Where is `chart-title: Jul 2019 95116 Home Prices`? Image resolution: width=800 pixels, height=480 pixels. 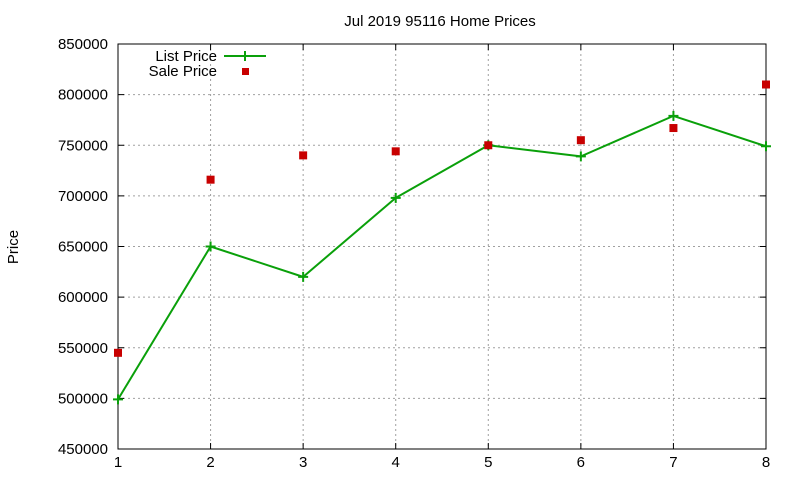
chart-title: Jul 2019 95116 Home Prices is located at coordinates (440, 21).